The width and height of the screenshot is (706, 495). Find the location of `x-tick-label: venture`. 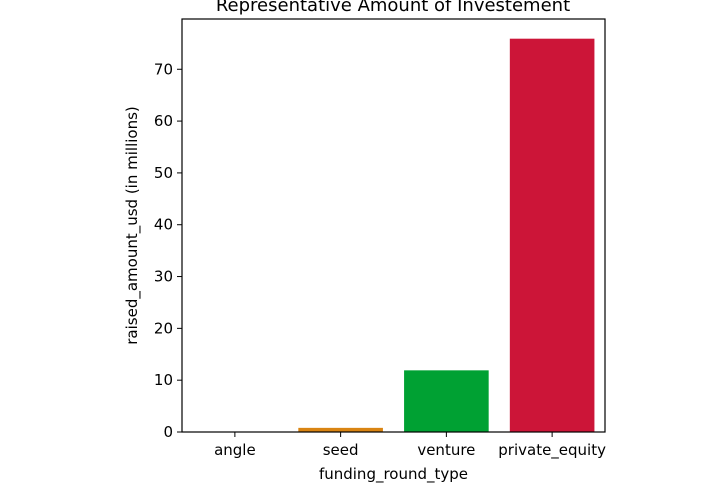

x-tick-label: venture is located at coordinates (446, 450).